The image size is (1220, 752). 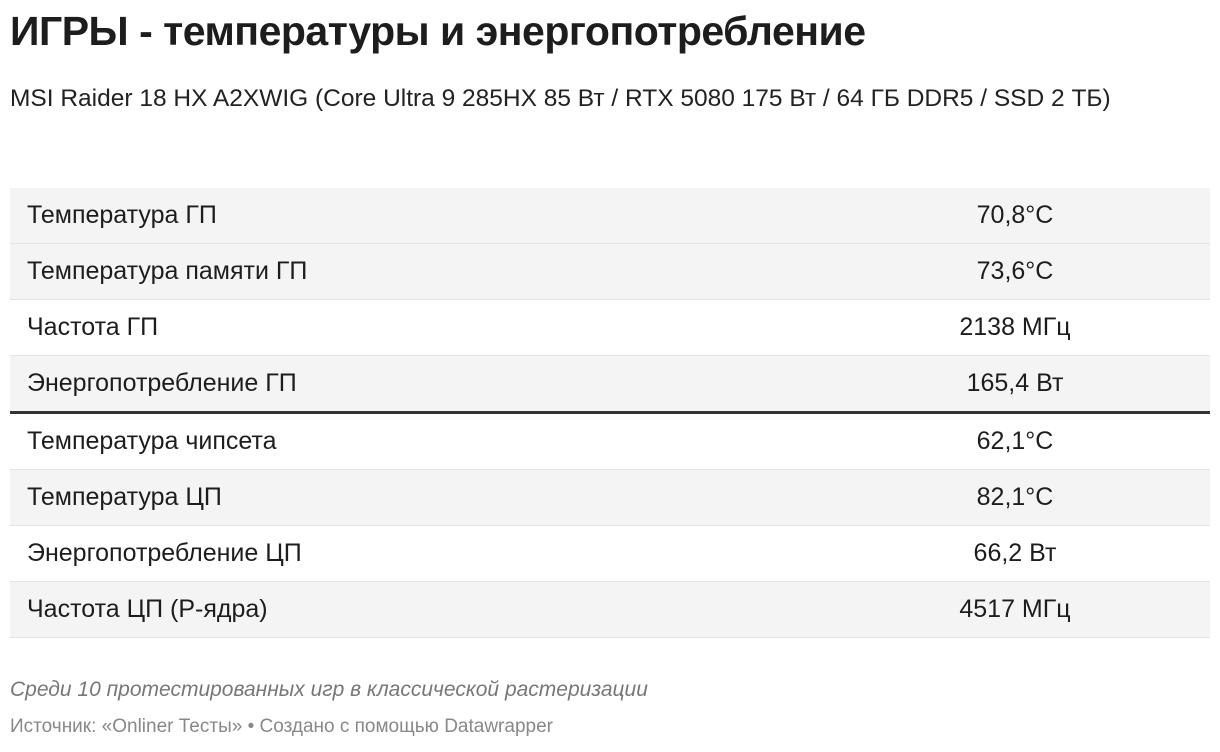 I want to click on table-row: Температура чипсета 62,1°C, so click(x=610, y=441).